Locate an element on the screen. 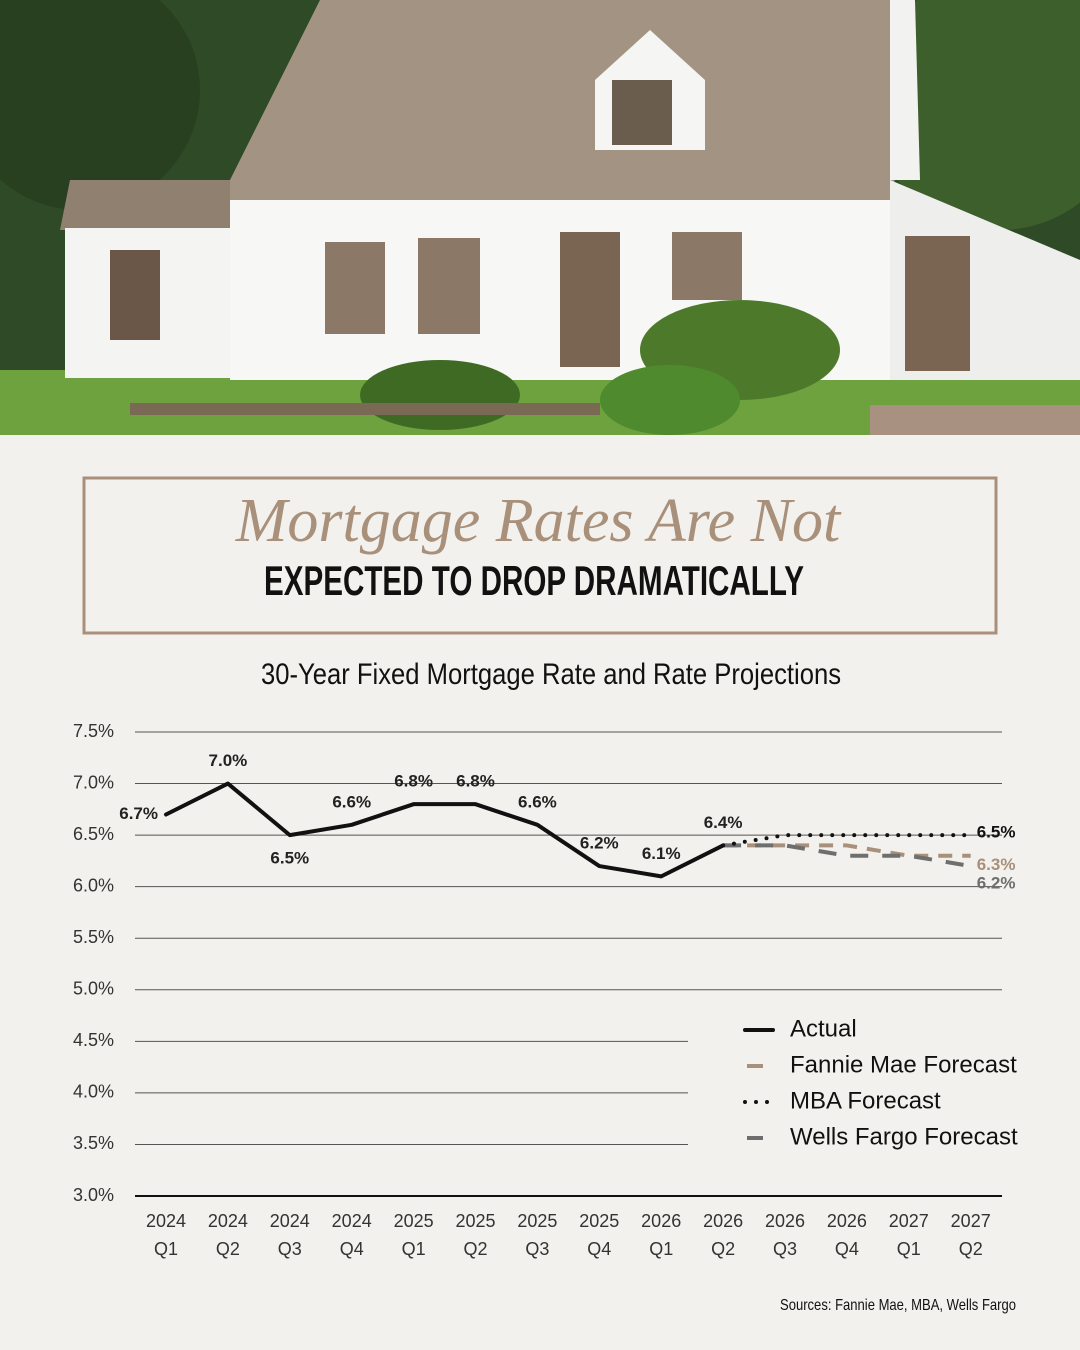 Image resolution: width=1080 pixels, height=1350 pixels. title-line2: EXPECTED TO DROP DRAMATICALLY is located at coordinates (534, 580).